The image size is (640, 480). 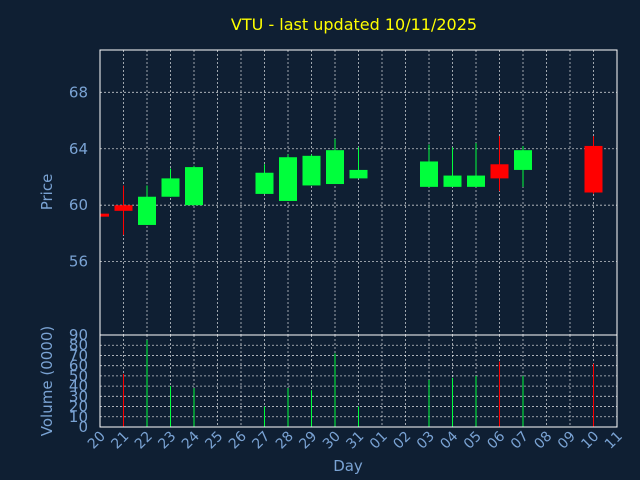 What do you see at coordinates (78, 407) in the screenshot?
I see `volume-tick-label: 20` at bounding box center [78, 407].